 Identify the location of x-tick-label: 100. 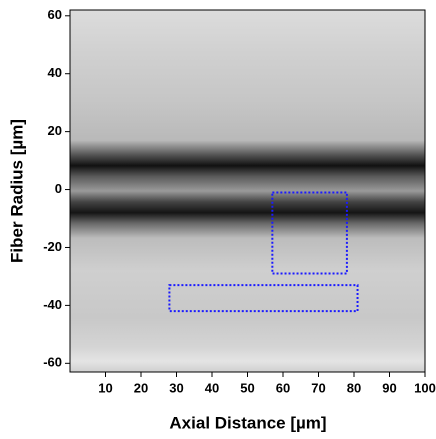
(425, 387).